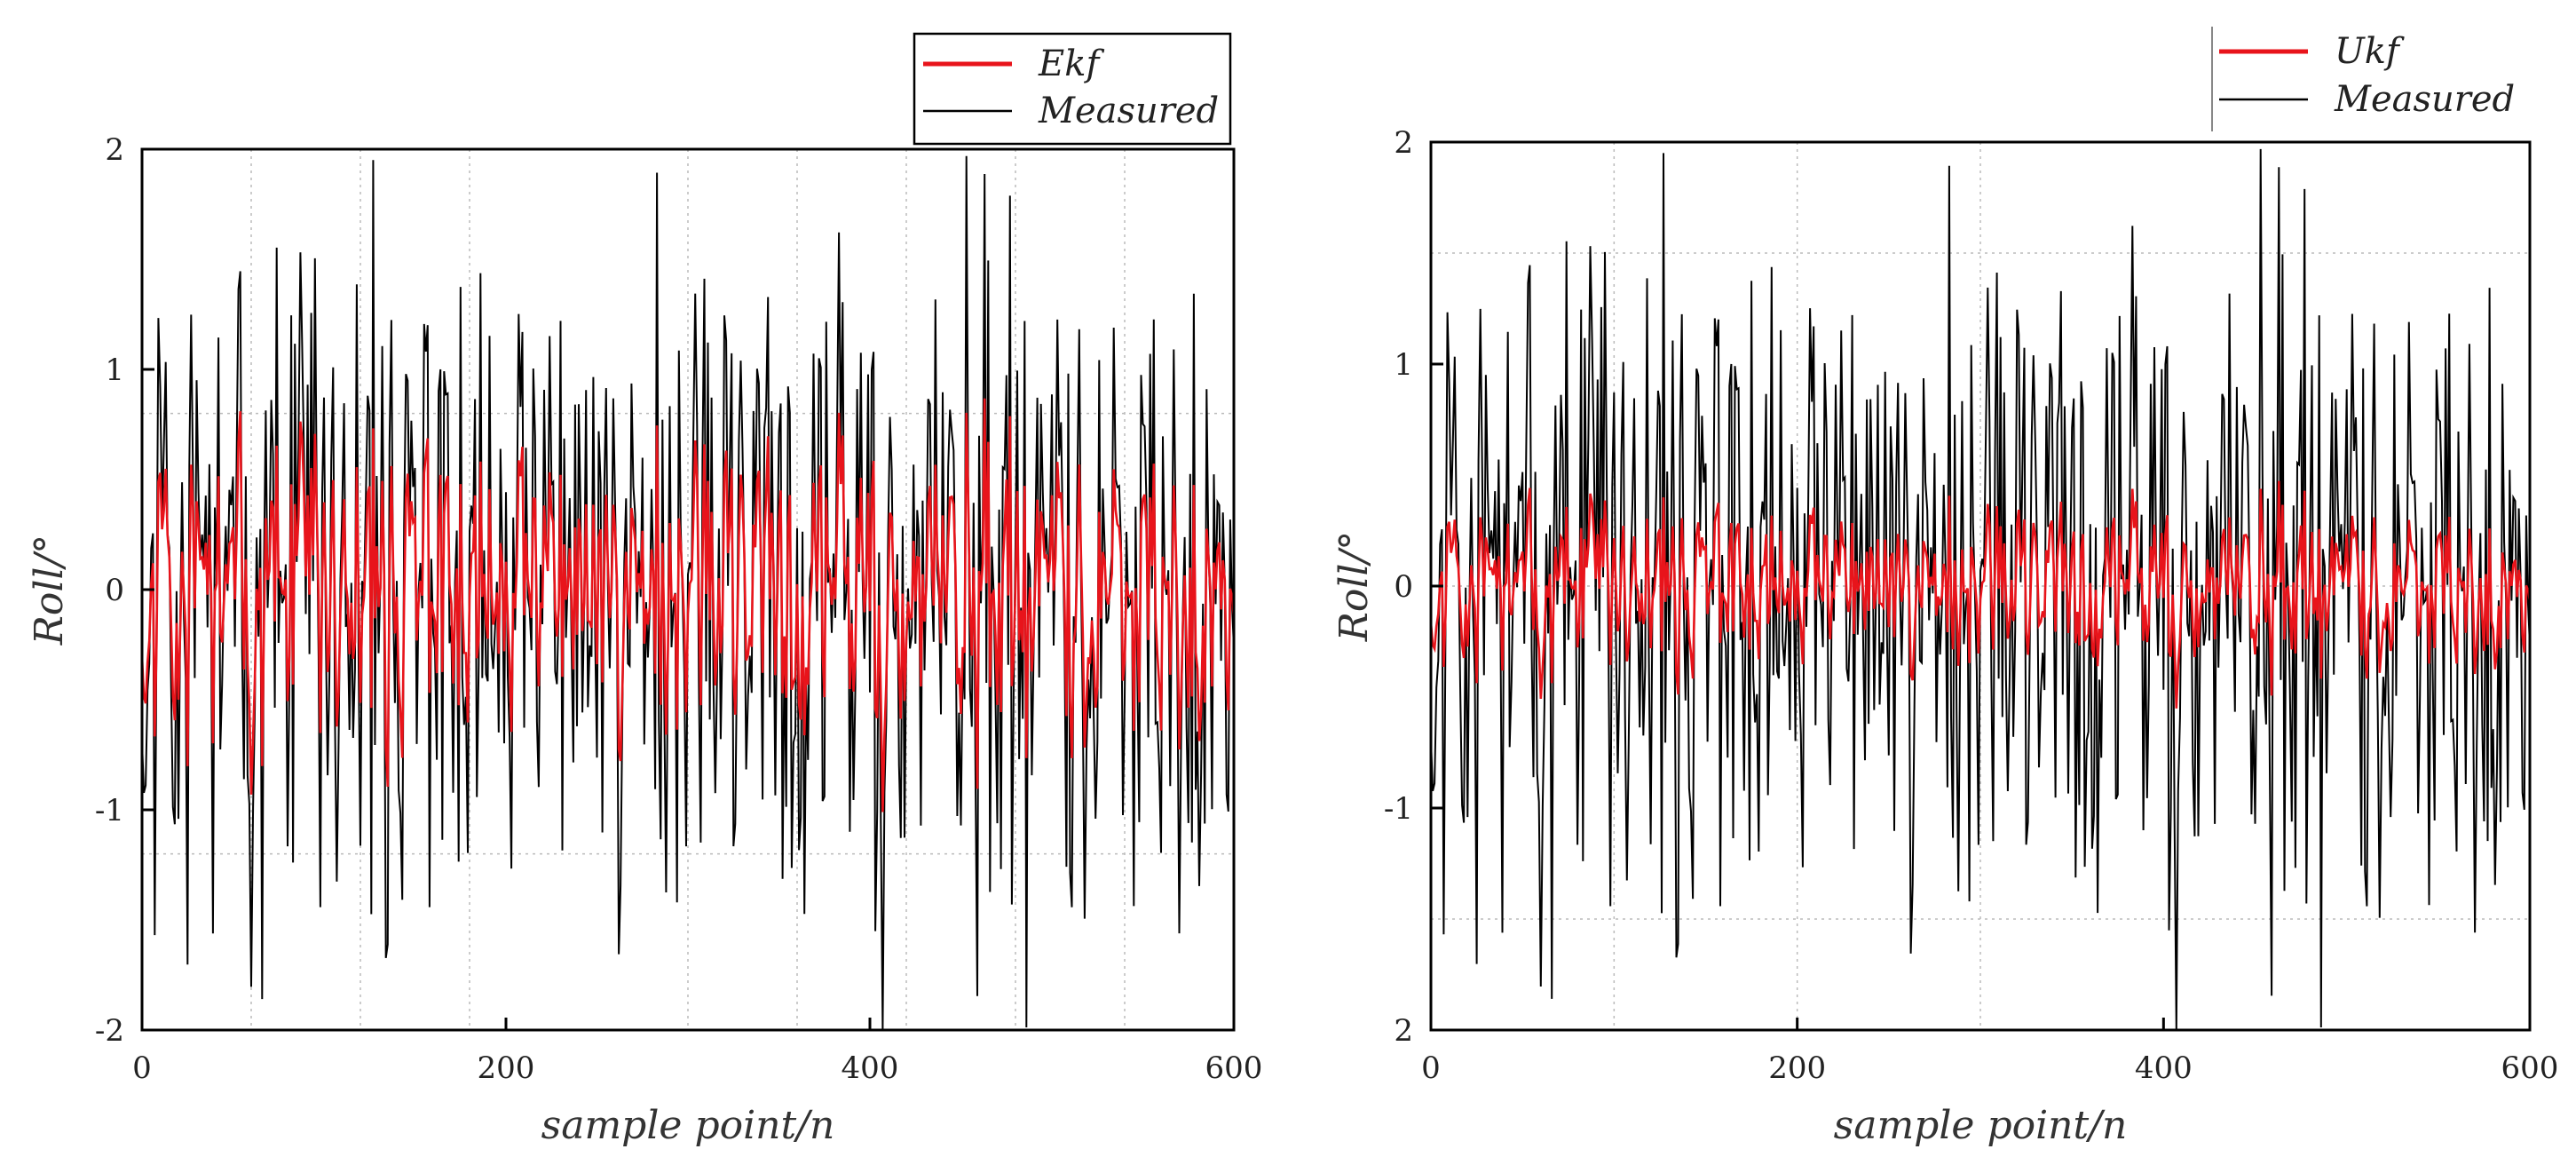 This screenshot has width=2576, height=1165. I want to click on filtered-line, so click(1980, 594).